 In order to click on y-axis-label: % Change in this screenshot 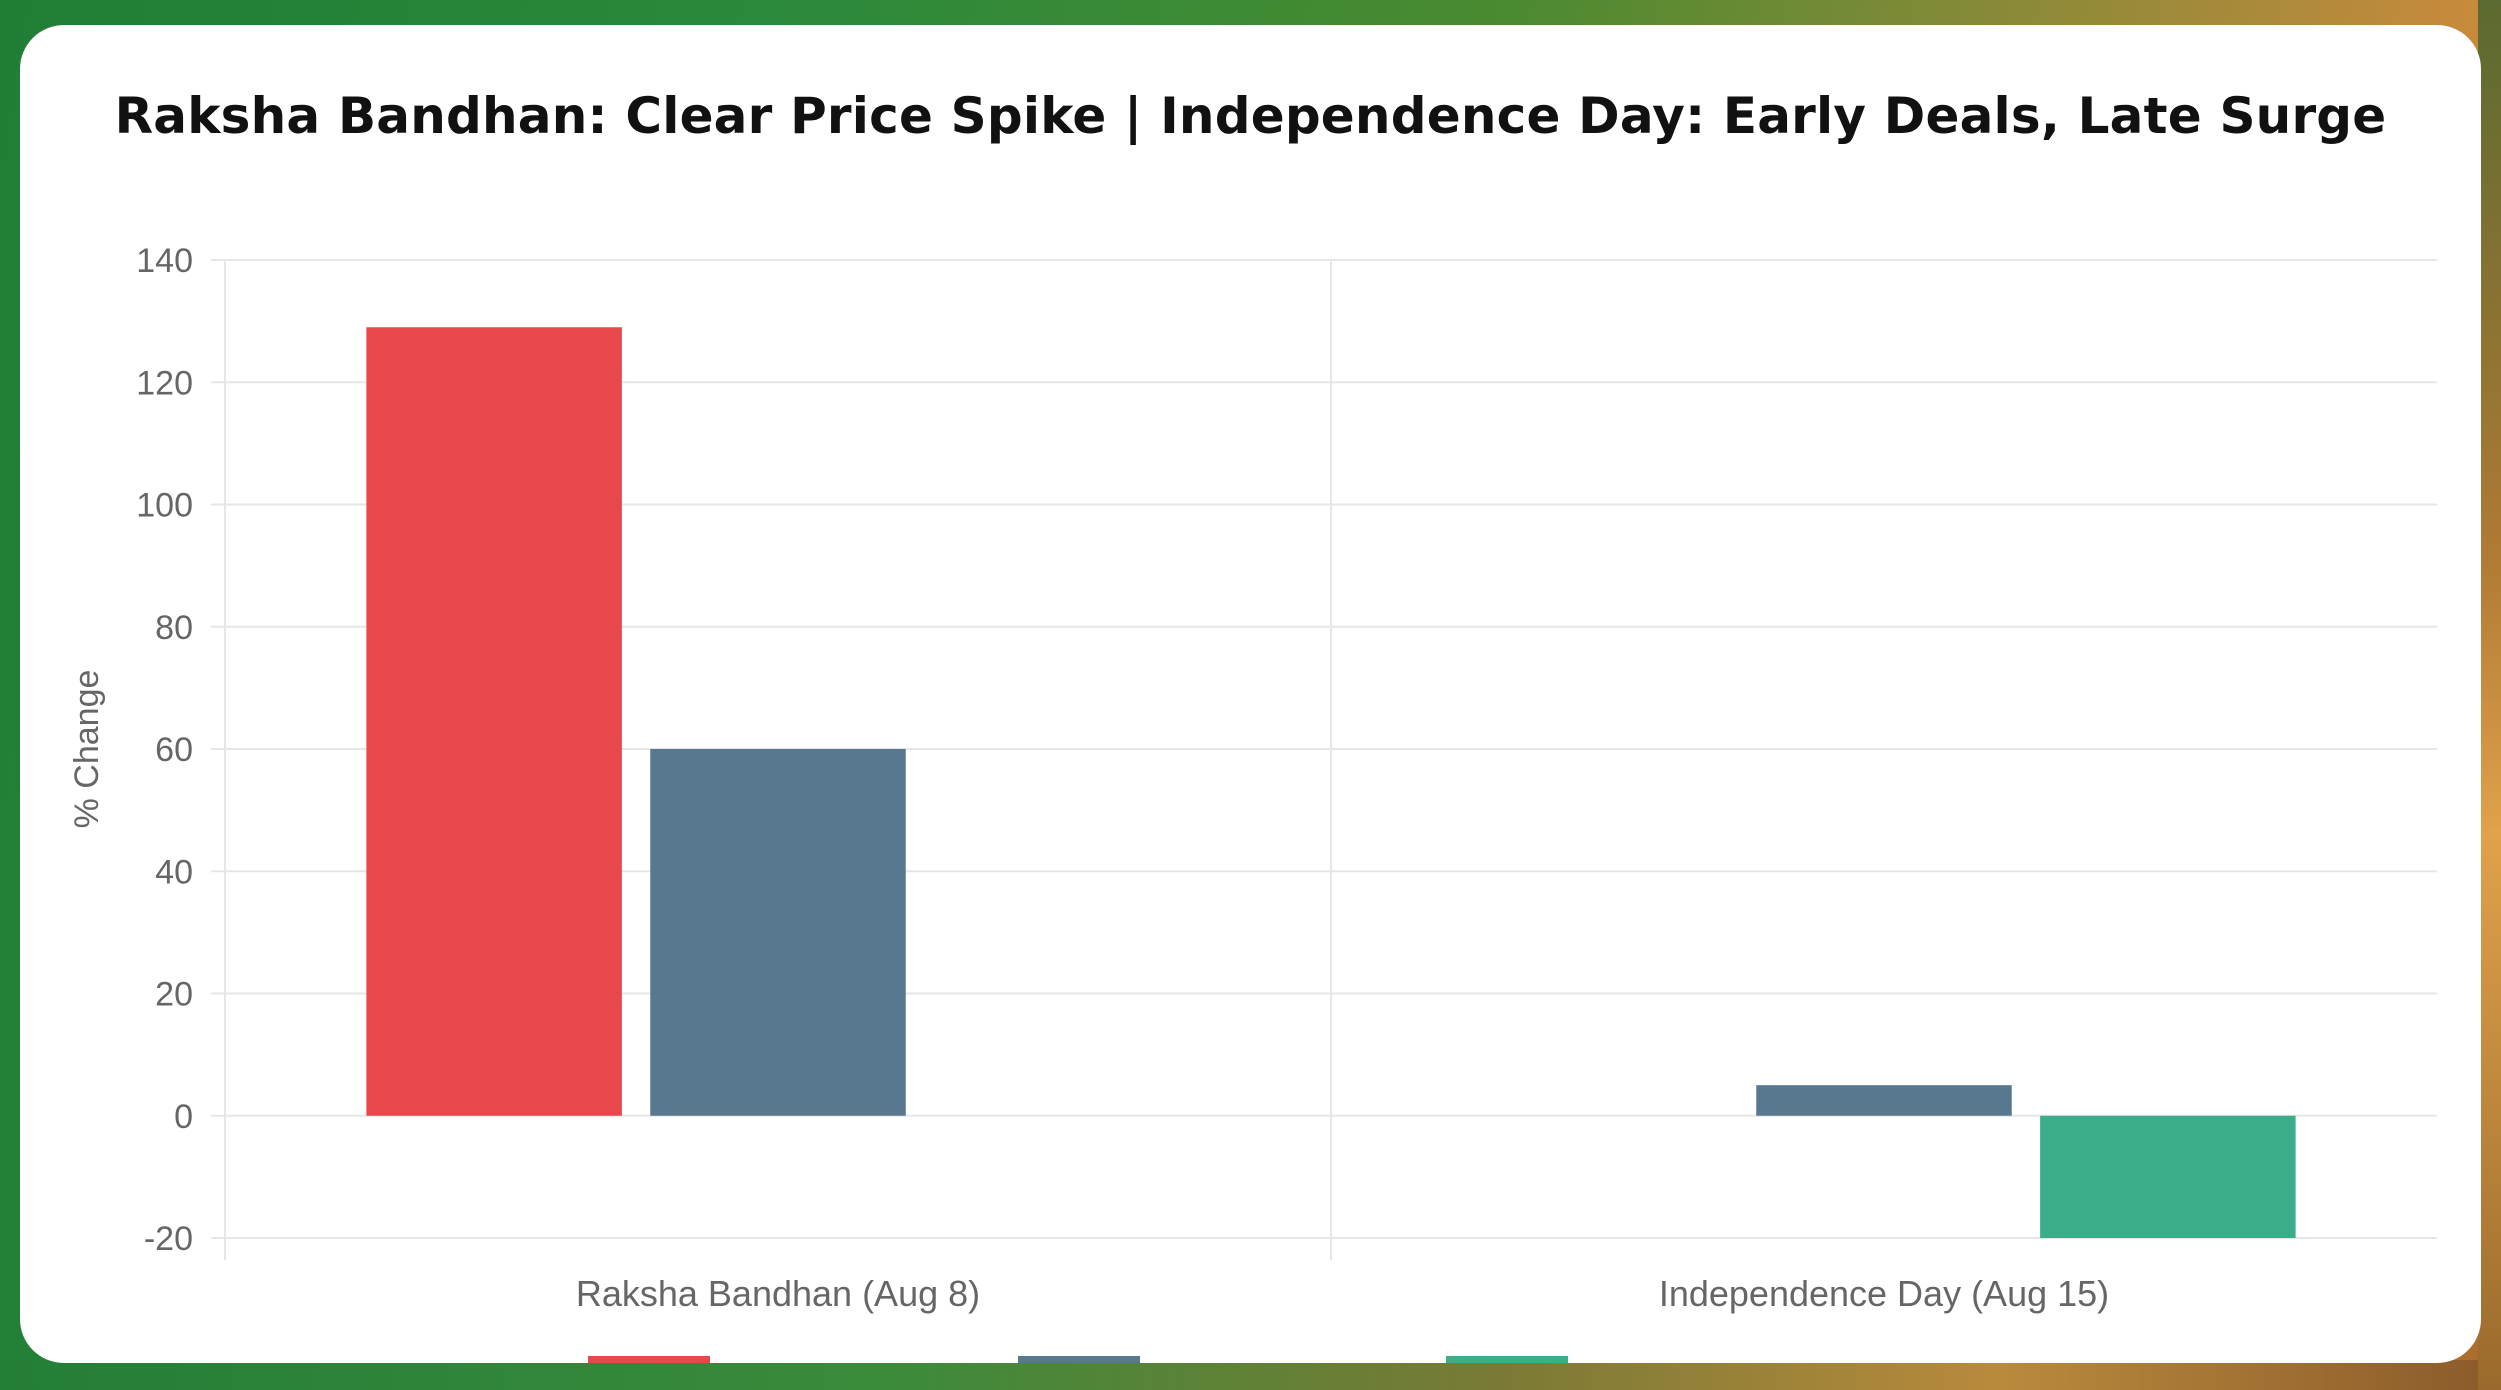, I will do `click(87, 749)`.